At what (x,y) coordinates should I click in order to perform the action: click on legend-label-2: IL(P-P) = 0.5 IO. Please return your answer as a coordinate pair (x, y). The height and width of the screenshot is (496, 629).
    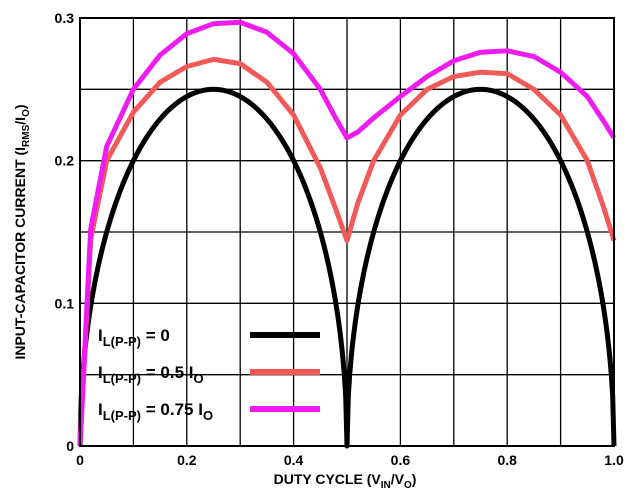
    Looking at the image, I should click on (151, 374).